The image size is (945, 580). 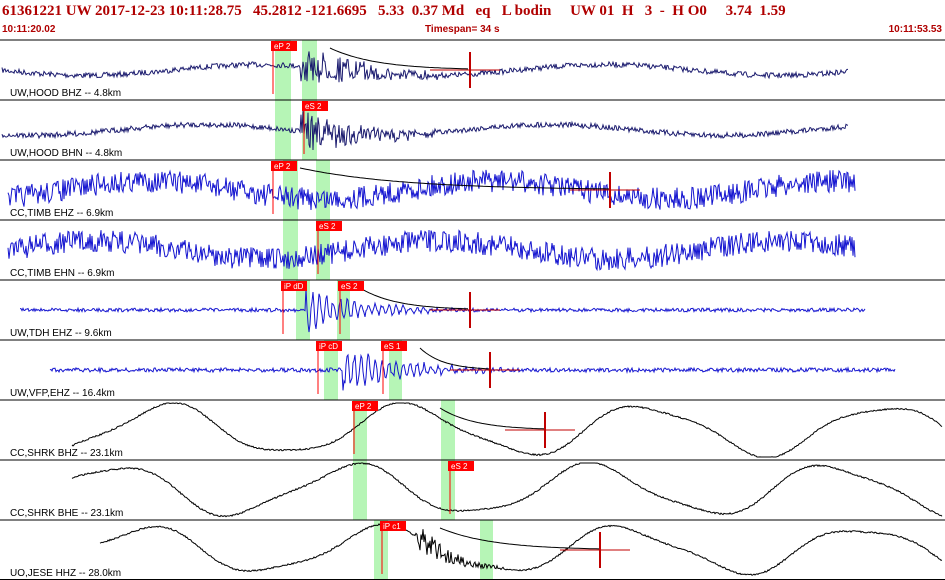 I want to click on trace-panel: iP c1 UO,JESE HHZ -- 28.0km, so click(x=472, y=549).